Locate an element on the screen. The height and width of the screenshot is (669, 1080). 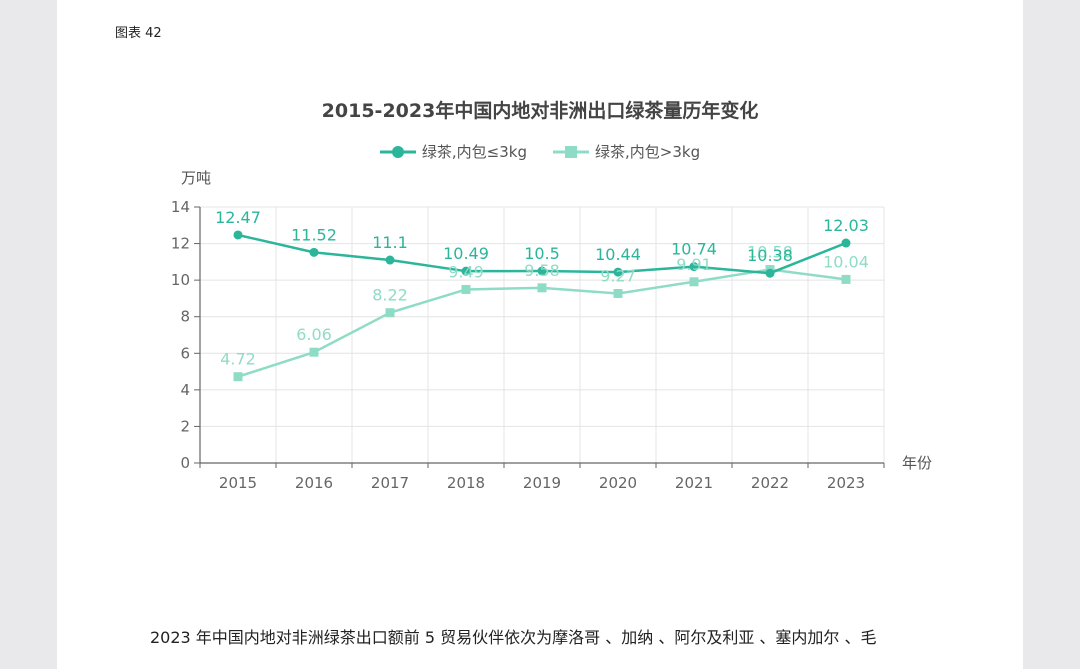
legend-item-series-2: 绿茶,内包>3kg is located at coordinates (626, 151).